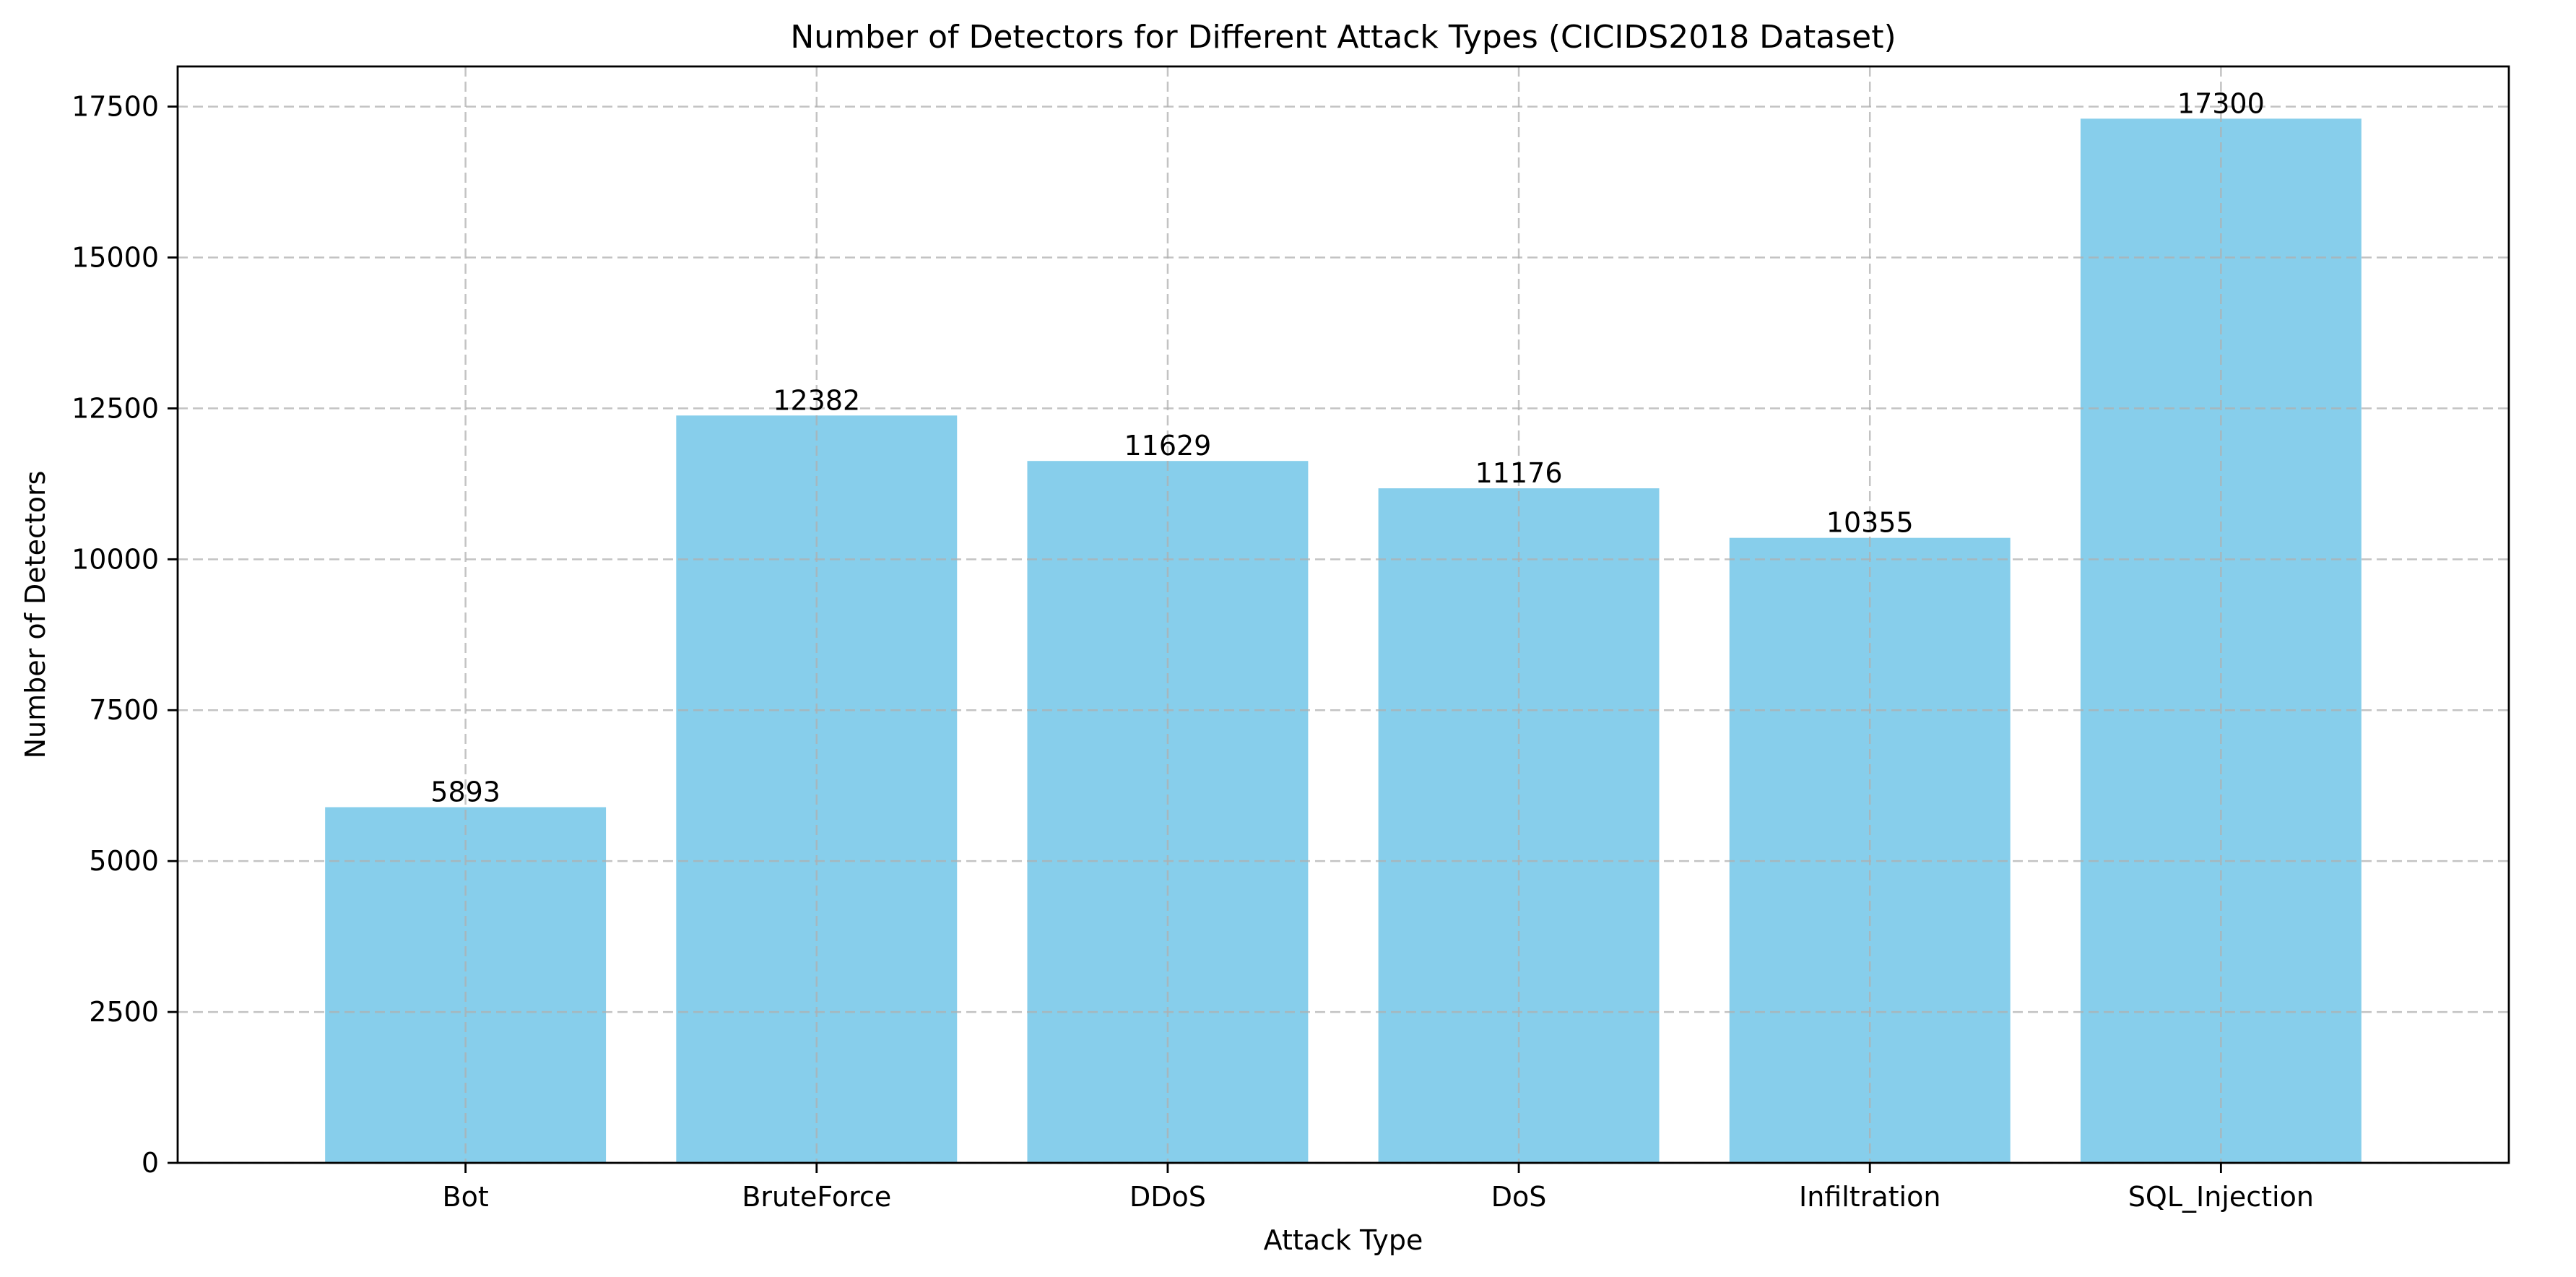 Image resolution: width=2576 pixels, height=1277 pixels. I want to click on data-label: 17300, so click(2221, 103).